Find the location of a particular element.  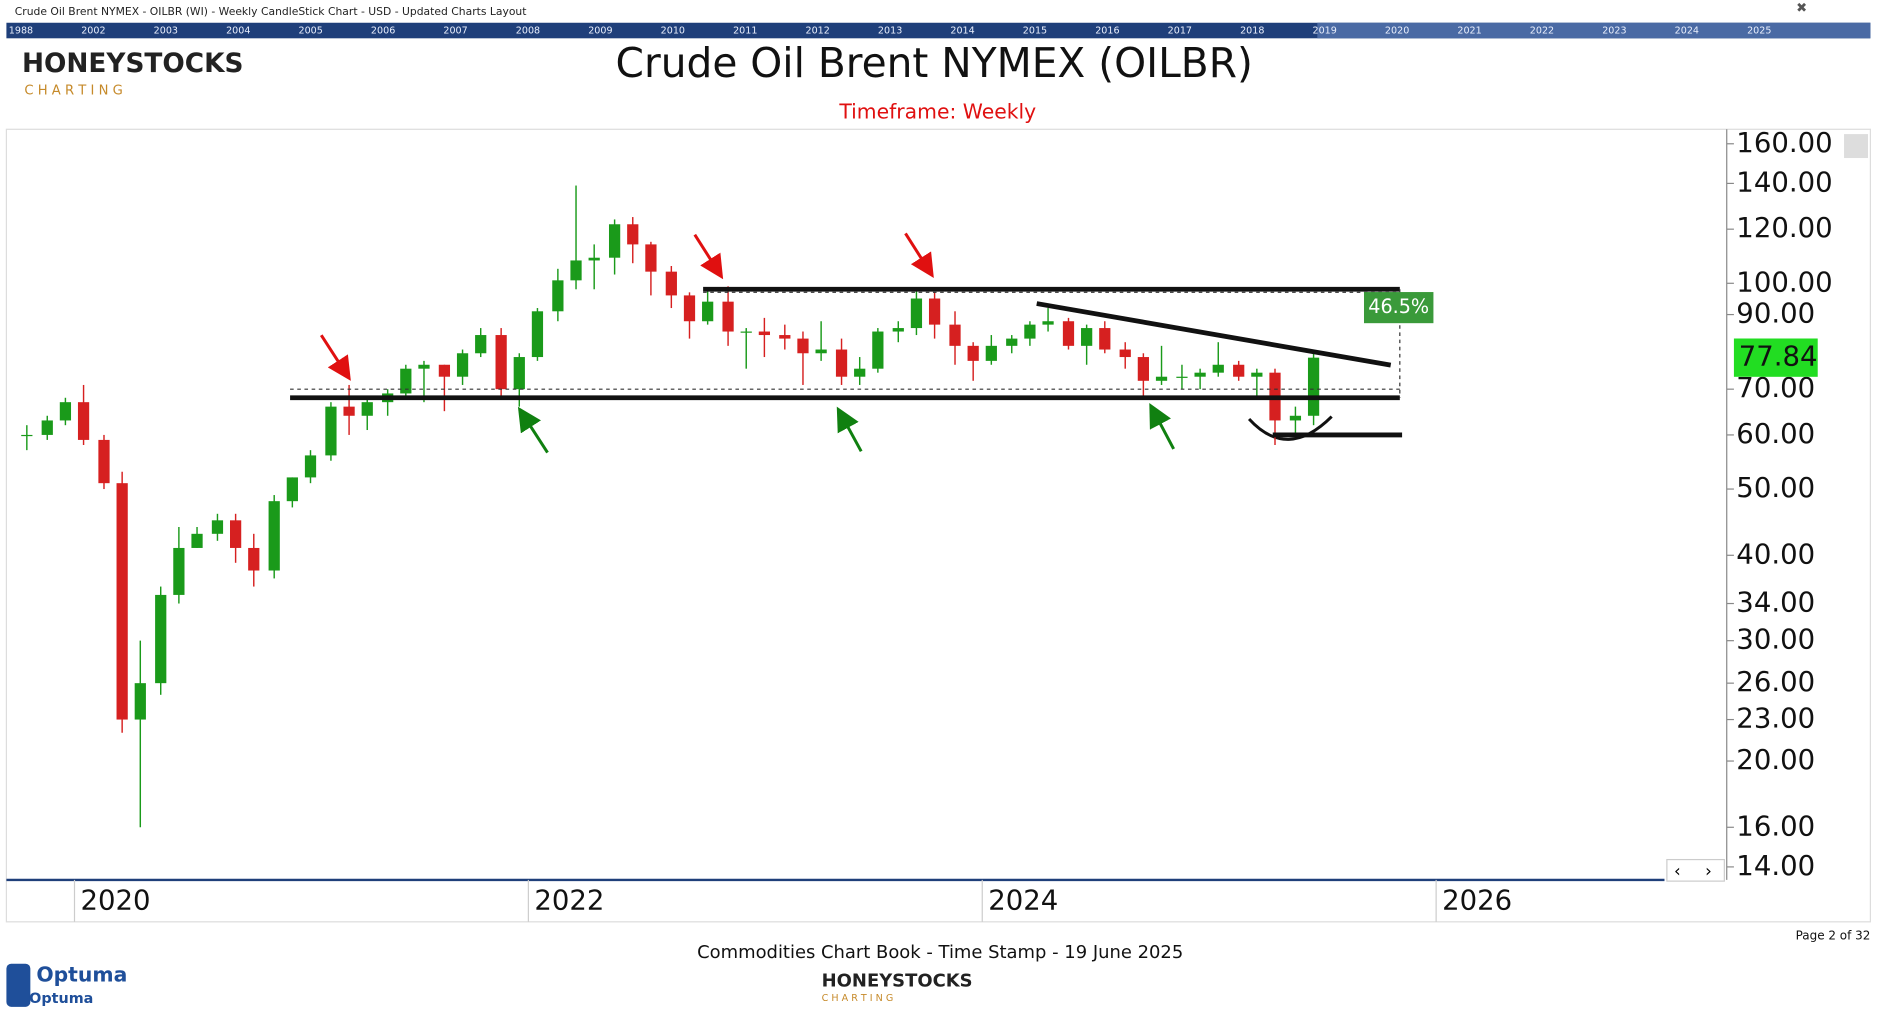

timeline-label: 2013 is located at coordinates (890, 31).